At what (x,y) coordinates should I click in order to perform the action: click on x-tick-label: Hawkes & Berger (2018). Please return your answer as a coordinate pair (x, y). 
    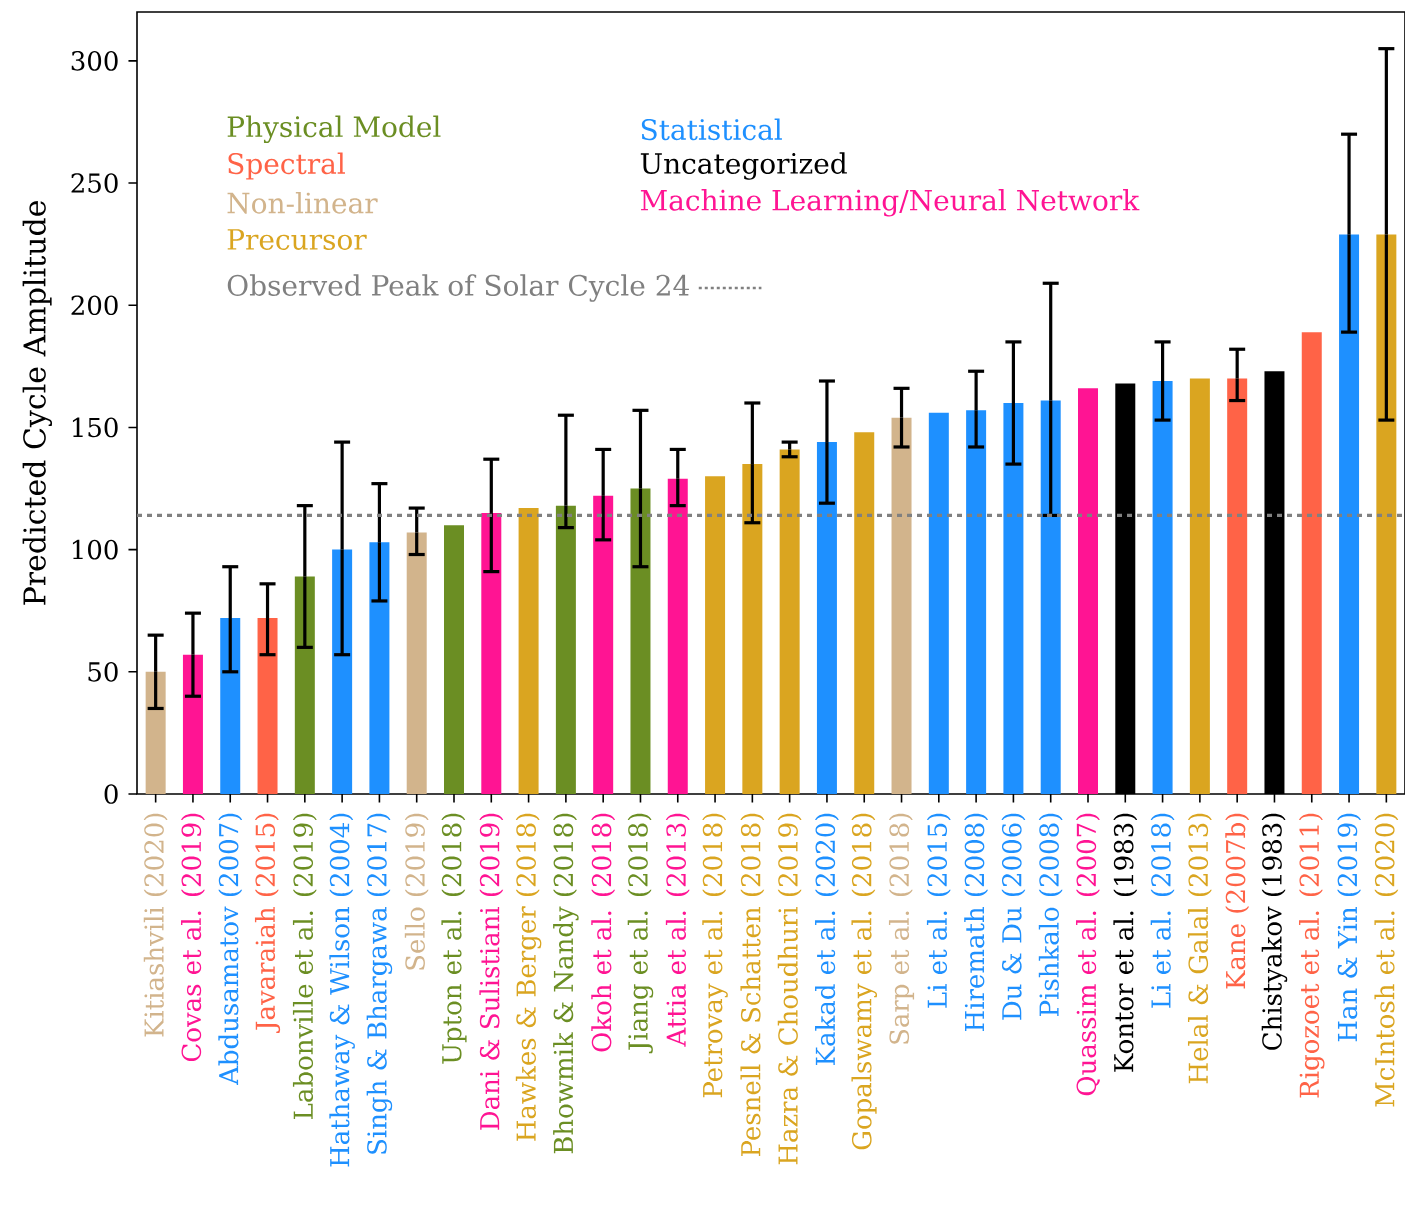
    Looking at the image, I should click on (528, 977).